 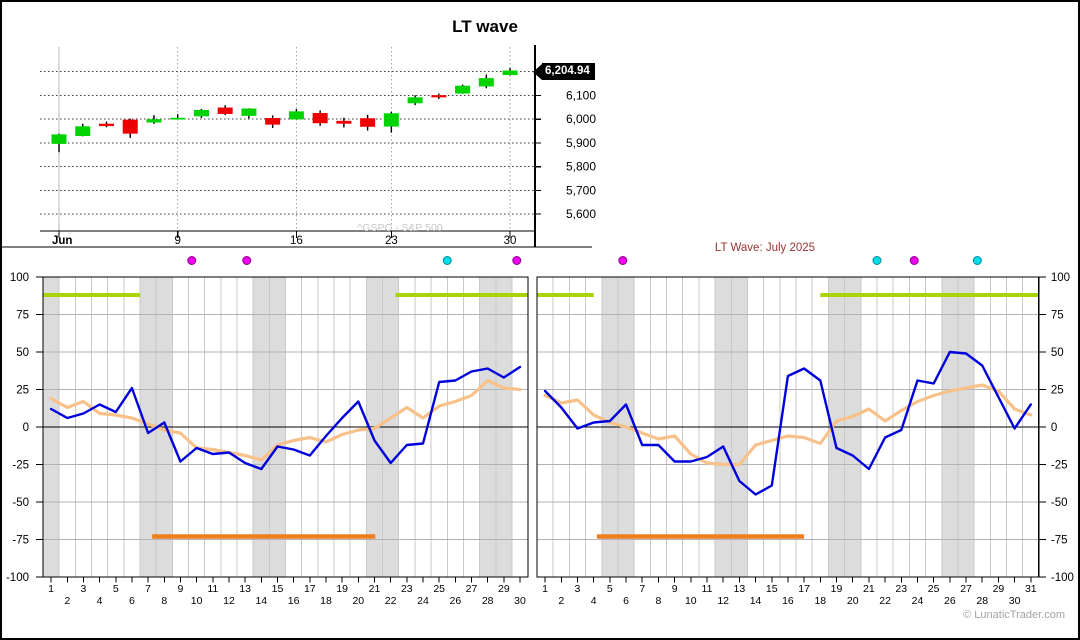 What do you see at coordinates (659, 601) in the screenshot?
I see `svg-text: 8` at bounding box center [659, 601].